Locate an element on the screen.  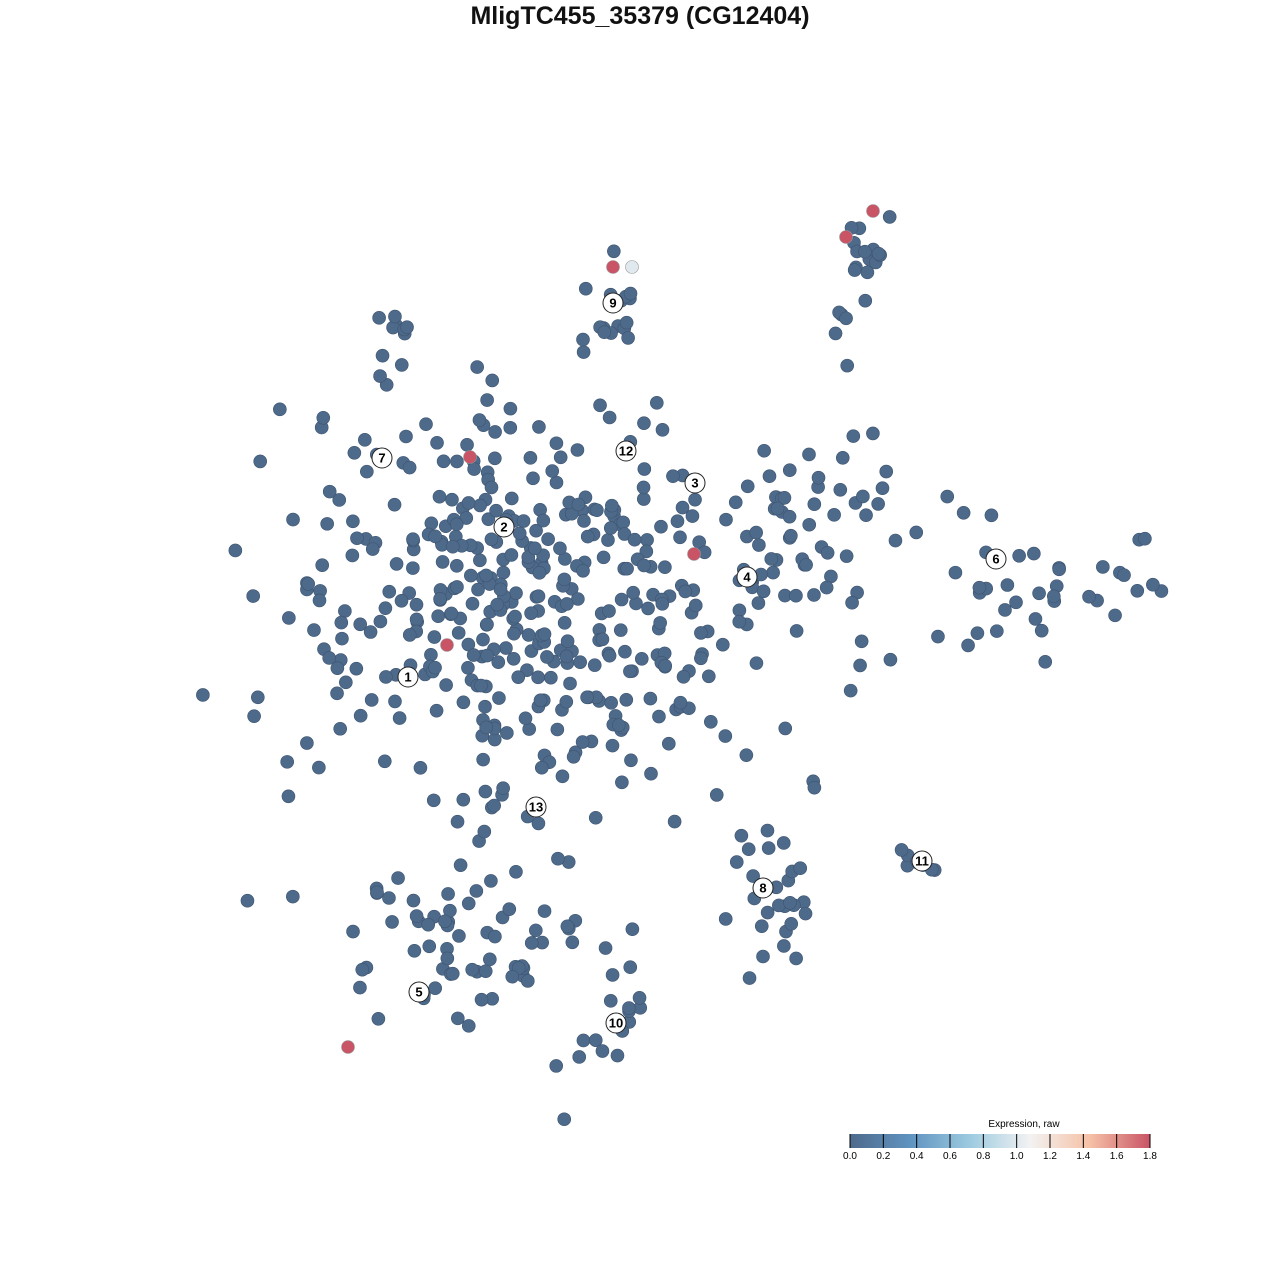
cluster-label: 9 is located at coordinates (613, 303).